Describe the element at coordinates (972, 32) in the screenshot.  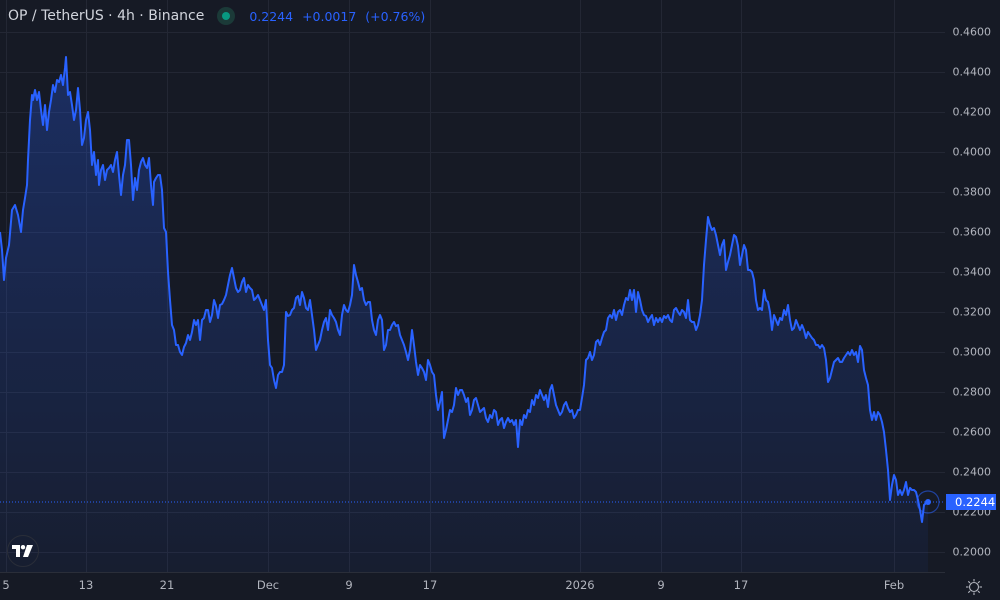
I see `price-label: 0.4600` at that location.